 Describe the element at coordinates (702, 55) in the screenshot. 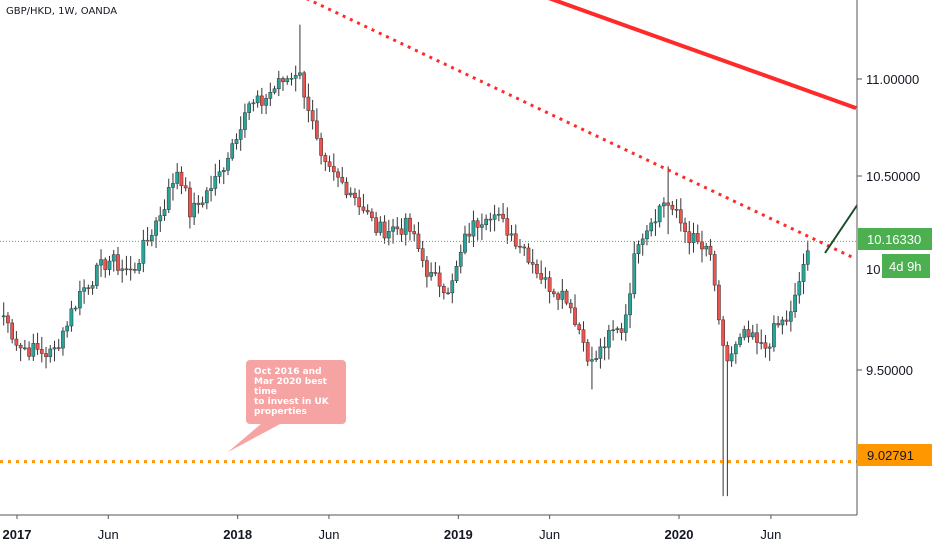

I see `trendline-solid` at that location.